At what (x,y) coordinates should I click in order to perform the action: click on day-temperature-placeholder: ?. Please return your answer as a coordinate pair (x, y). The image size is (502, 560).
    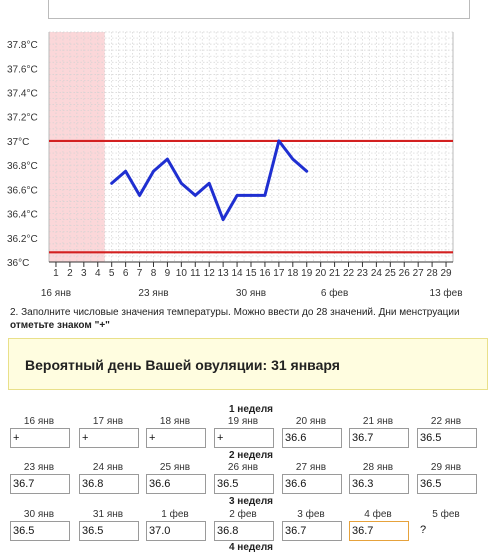
    Looking at the image, I should click on (423, 530).